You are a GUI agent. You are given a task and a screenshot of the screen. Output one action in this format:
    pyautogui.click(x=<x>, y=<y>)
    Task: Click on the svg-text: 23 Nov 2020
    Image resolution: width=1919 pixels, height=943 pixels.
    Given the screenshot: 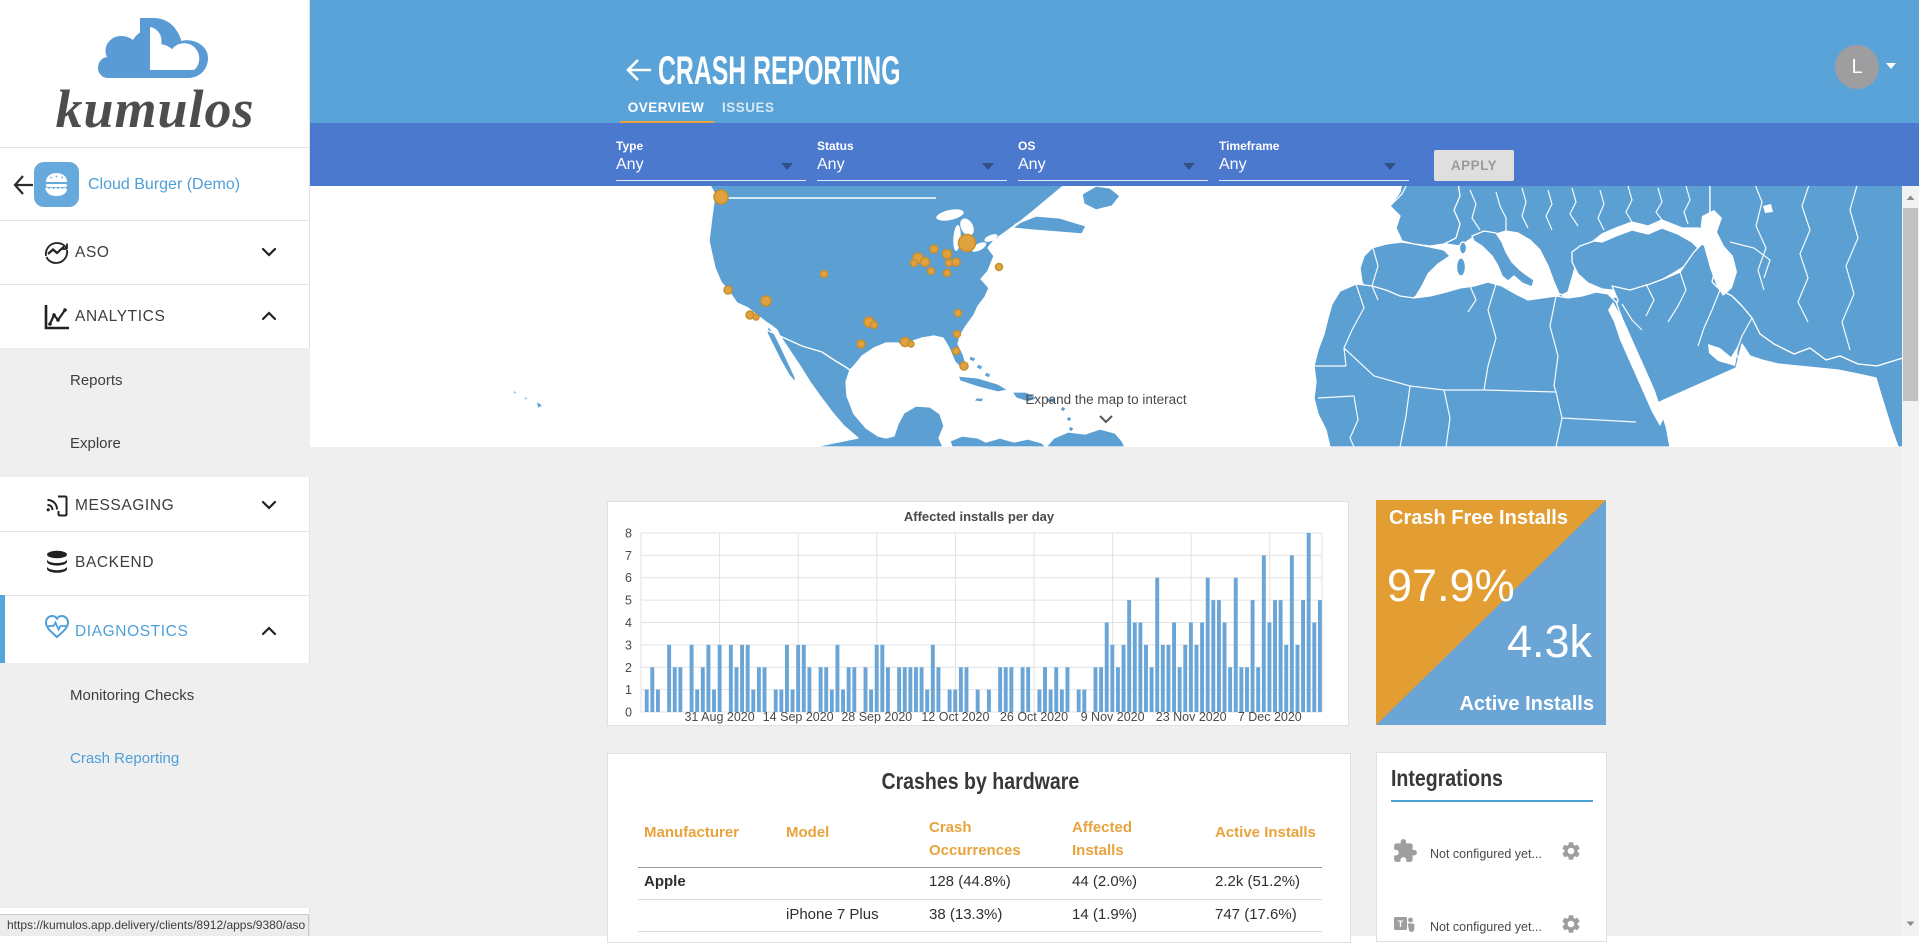 What is the action you would take?
    pyautogui.click(x=1191, y=717)
    